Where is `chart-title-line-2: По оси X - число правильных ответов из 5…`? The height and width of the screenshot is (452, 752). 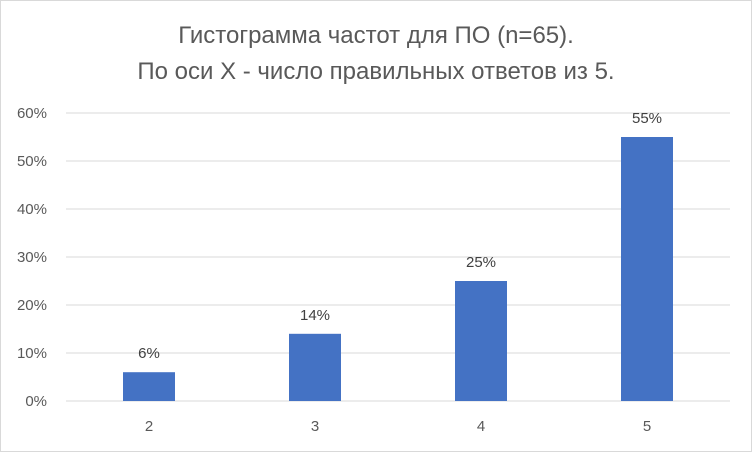
chart-title-line-2: По оси X - число правильных ответов из 5… is located at coordinates (376, 71).